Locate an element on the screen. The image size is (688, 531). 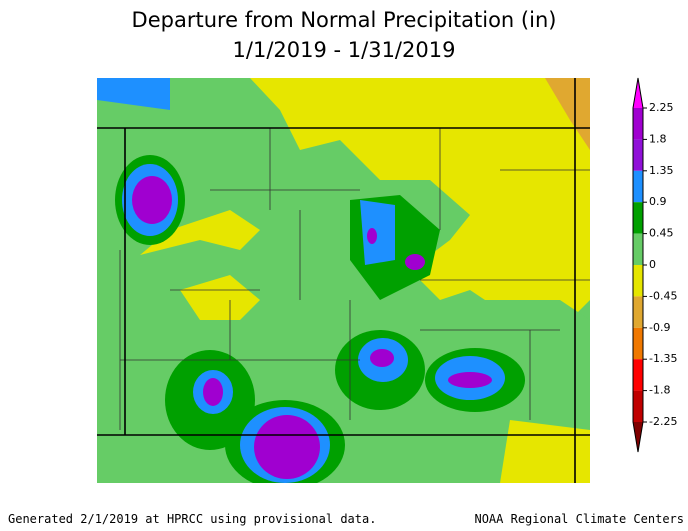
colorbar-label: 1.8 is located at coordinates (658, 138).